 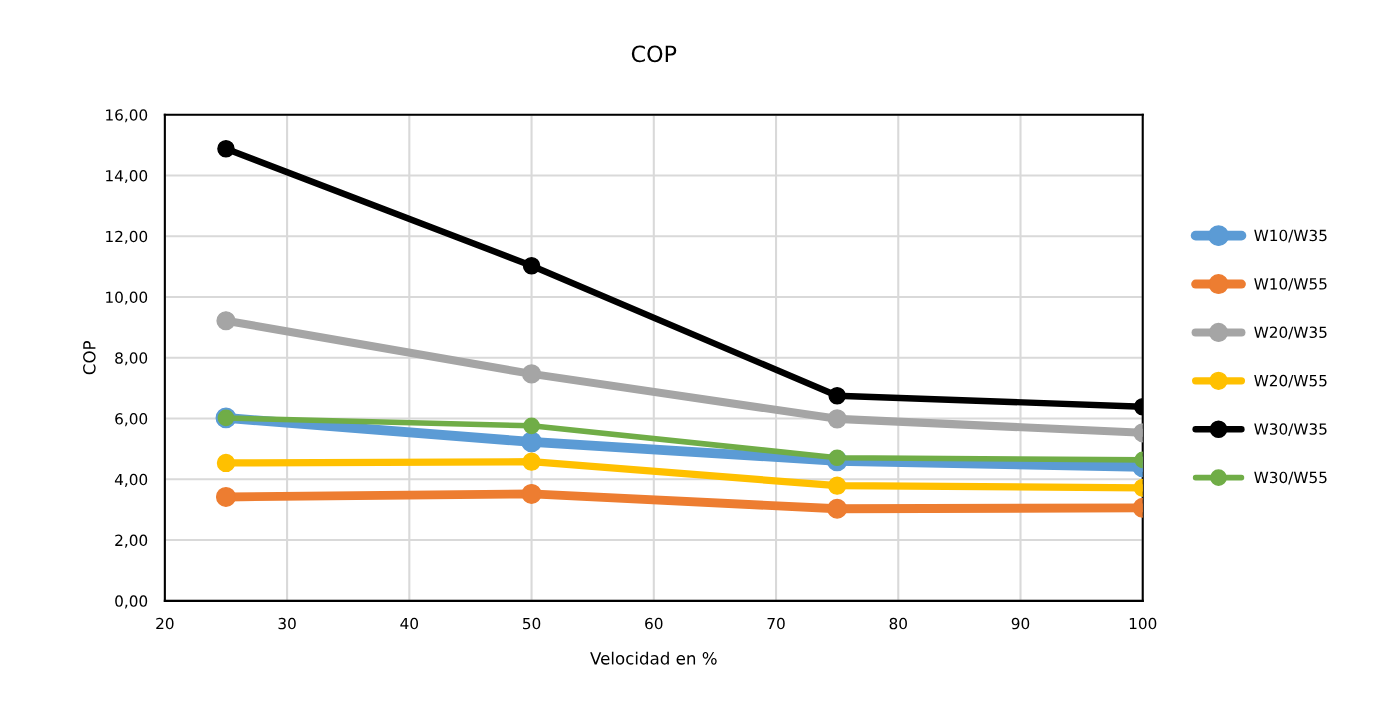 What do you see at coordinates (1290, 478) in the screenshot?
I see `legend-label: W30/W55` at bounding box center [1290, 478].